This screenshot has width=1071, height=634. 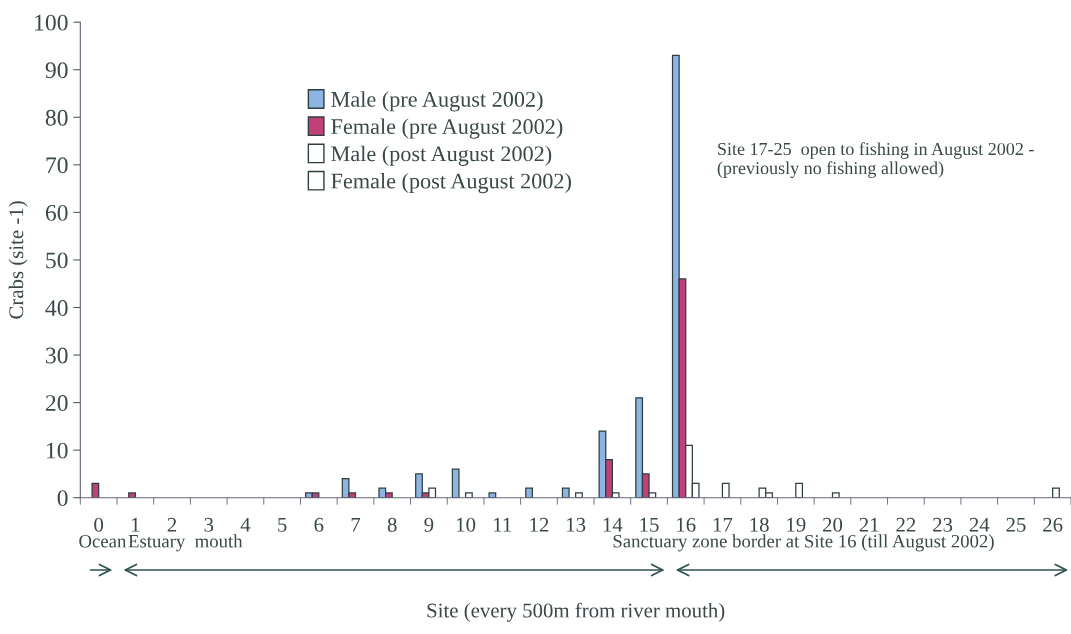 I want to click on x-tick-label: 2, so click(x=172, y=524).